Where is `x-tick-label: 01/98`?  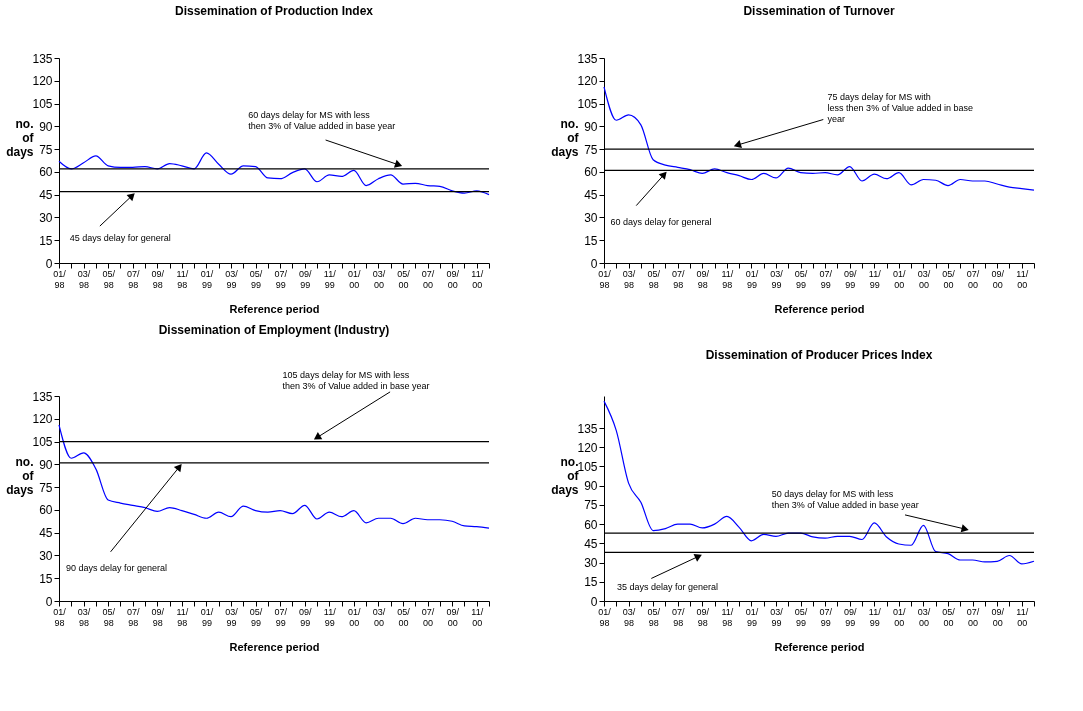
x-tick-label: 01/98 is located at coordinates (605, 617).